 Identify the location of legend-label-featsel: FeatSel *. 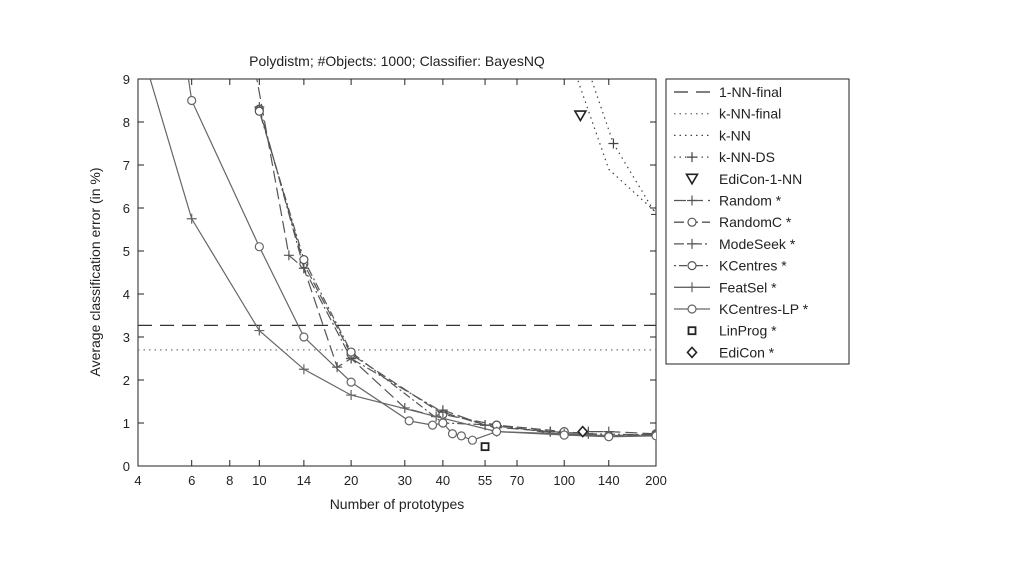
(748, 287).